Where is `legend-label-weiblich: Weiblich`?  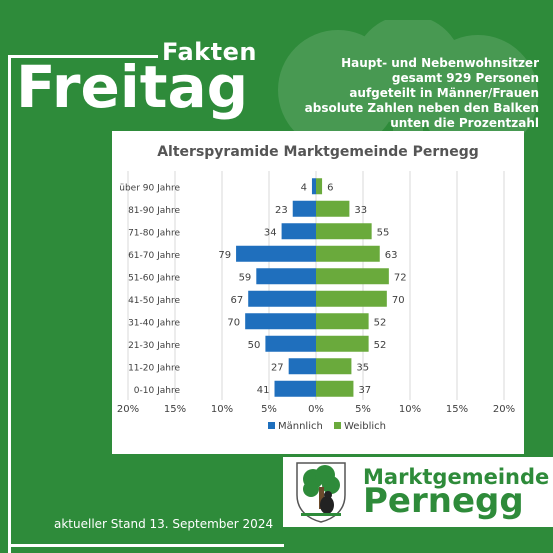
legend-label-weiblich: Weiblich is located at coordinates (365, 426).